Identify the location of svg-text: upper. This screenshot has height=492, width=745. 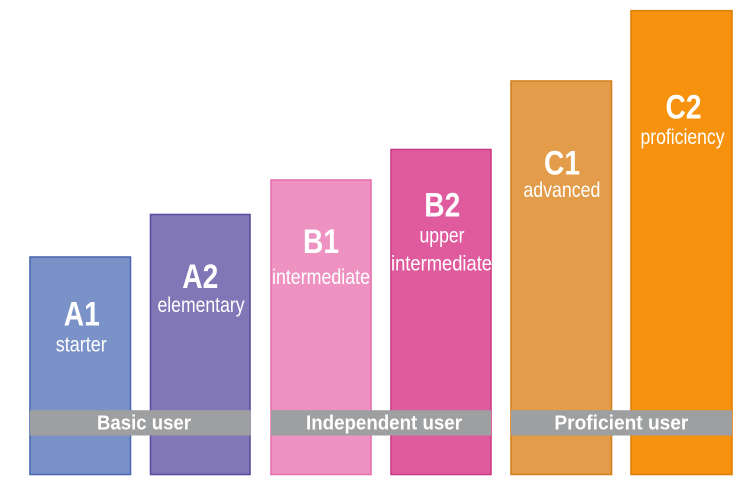
(442, 236).